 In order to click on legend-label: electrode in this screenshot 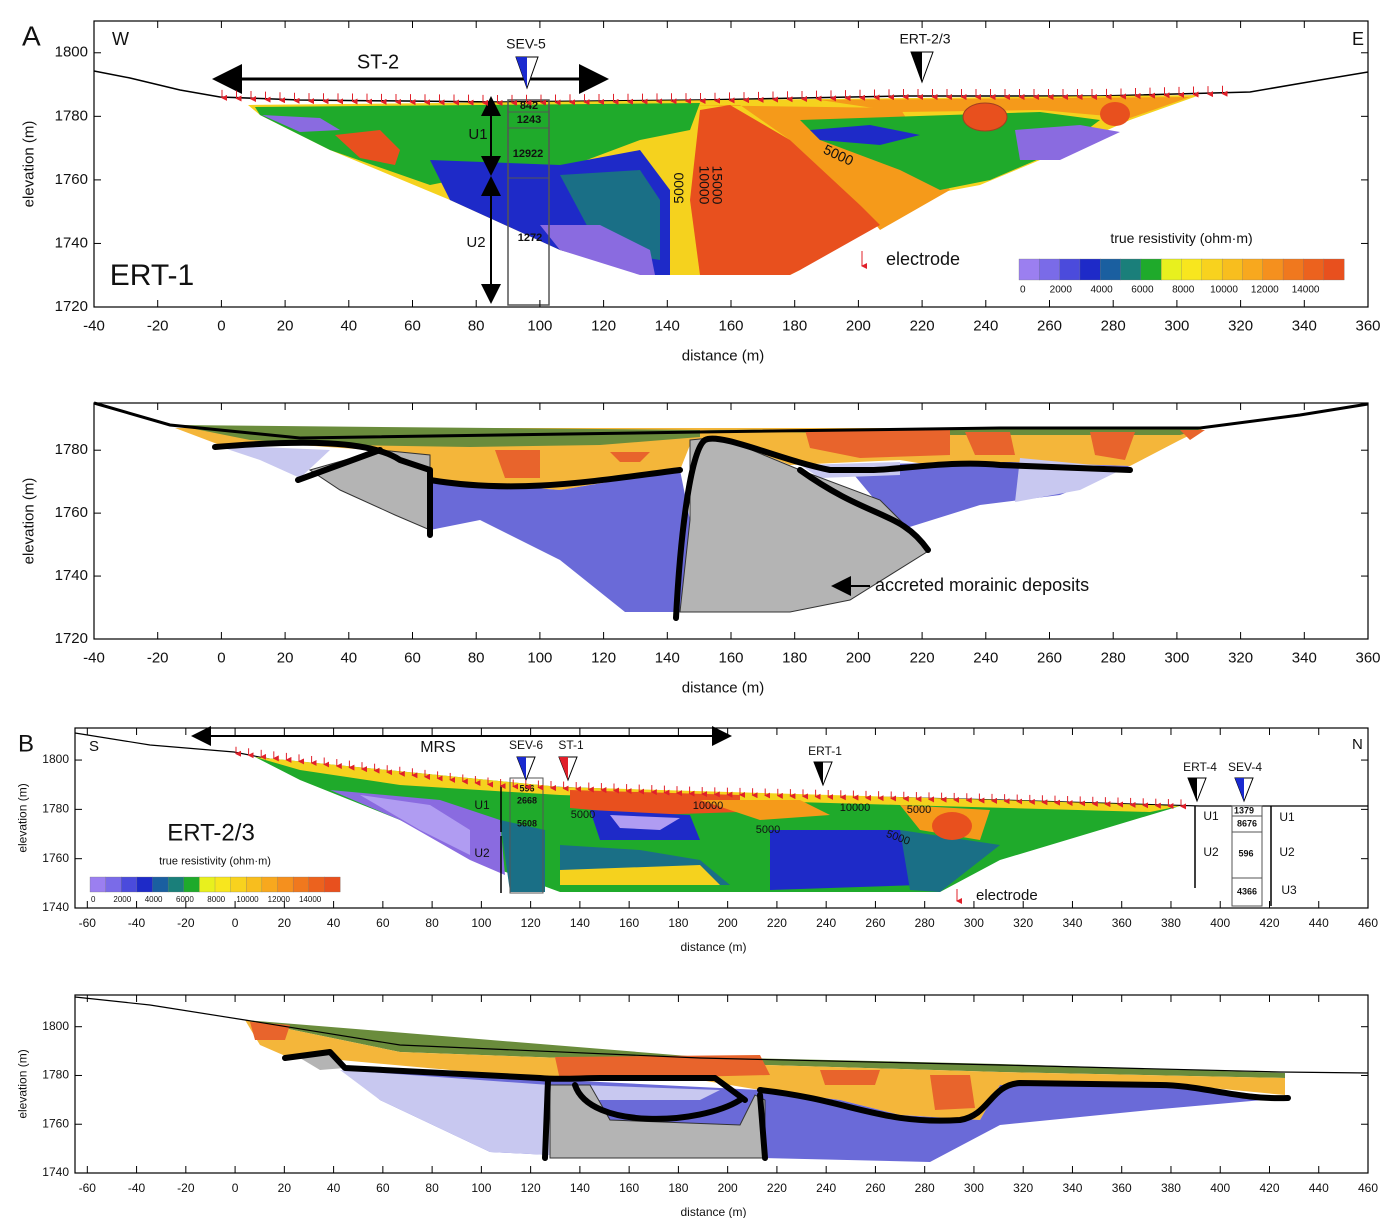, I will do `click(1007, 895)`.